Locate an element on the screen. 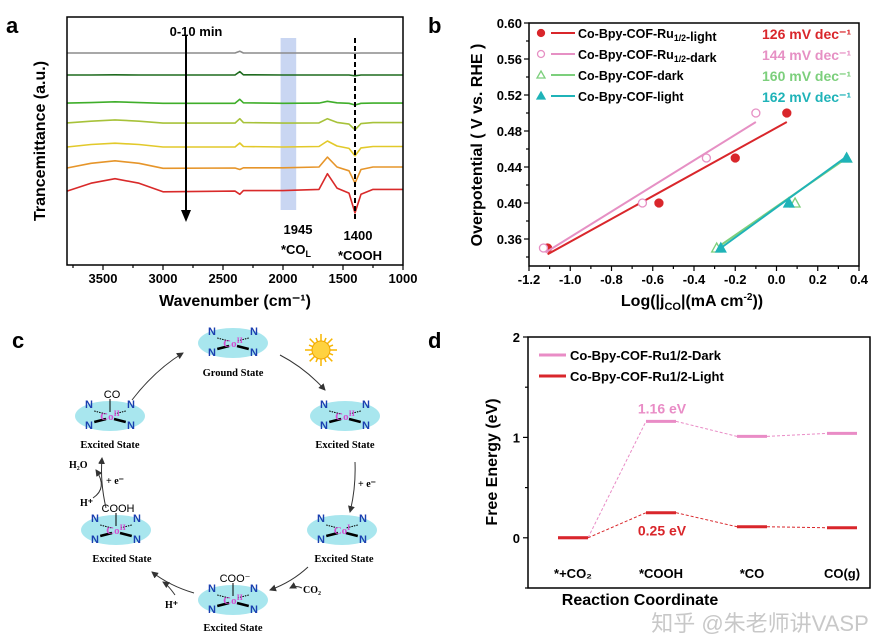 The image size is (883, 637). co-band-highlight is located at coordinates (288, 124).